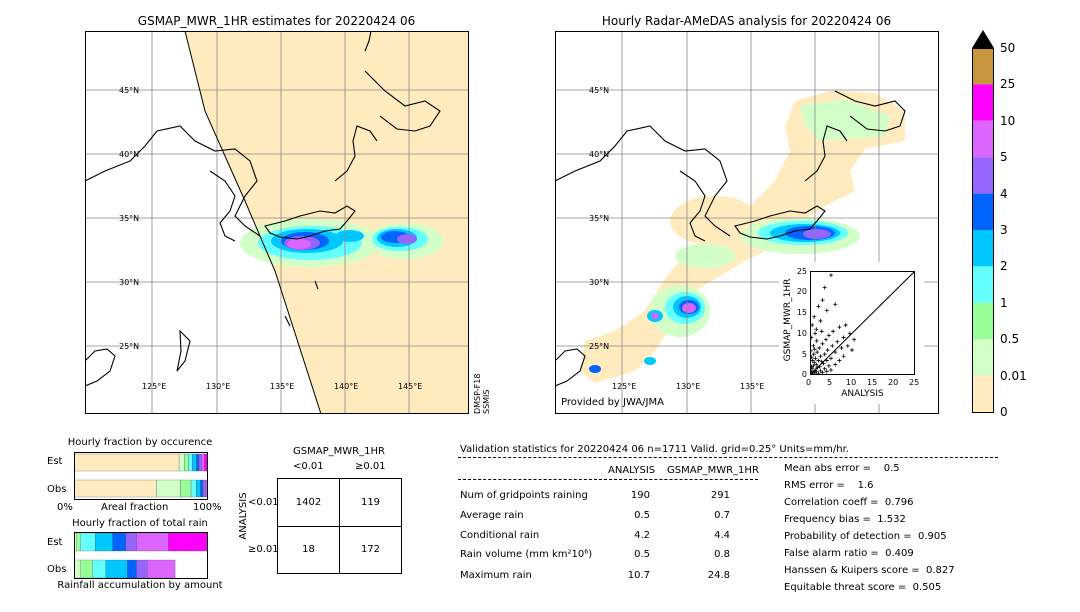  What do you see at coordinates (599, 154) in the screenshot?
I see `right-lat-40: 40°N` at bounding box center [599, 154].